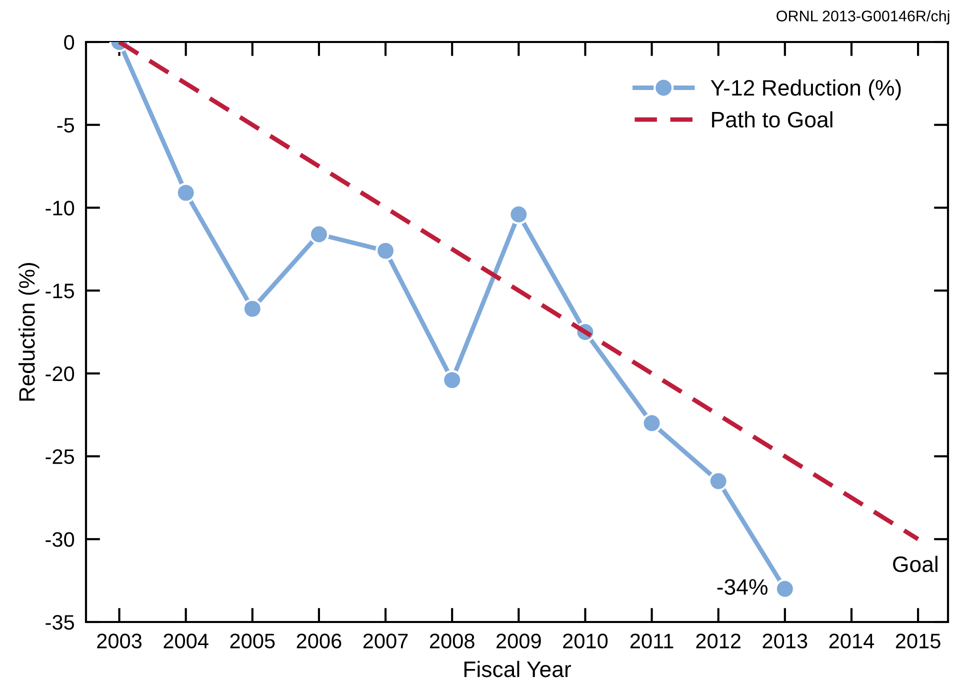 The height and width of the screenshot is (694, 955). I want to click on y-tick-label: -10, so click(60, 208).